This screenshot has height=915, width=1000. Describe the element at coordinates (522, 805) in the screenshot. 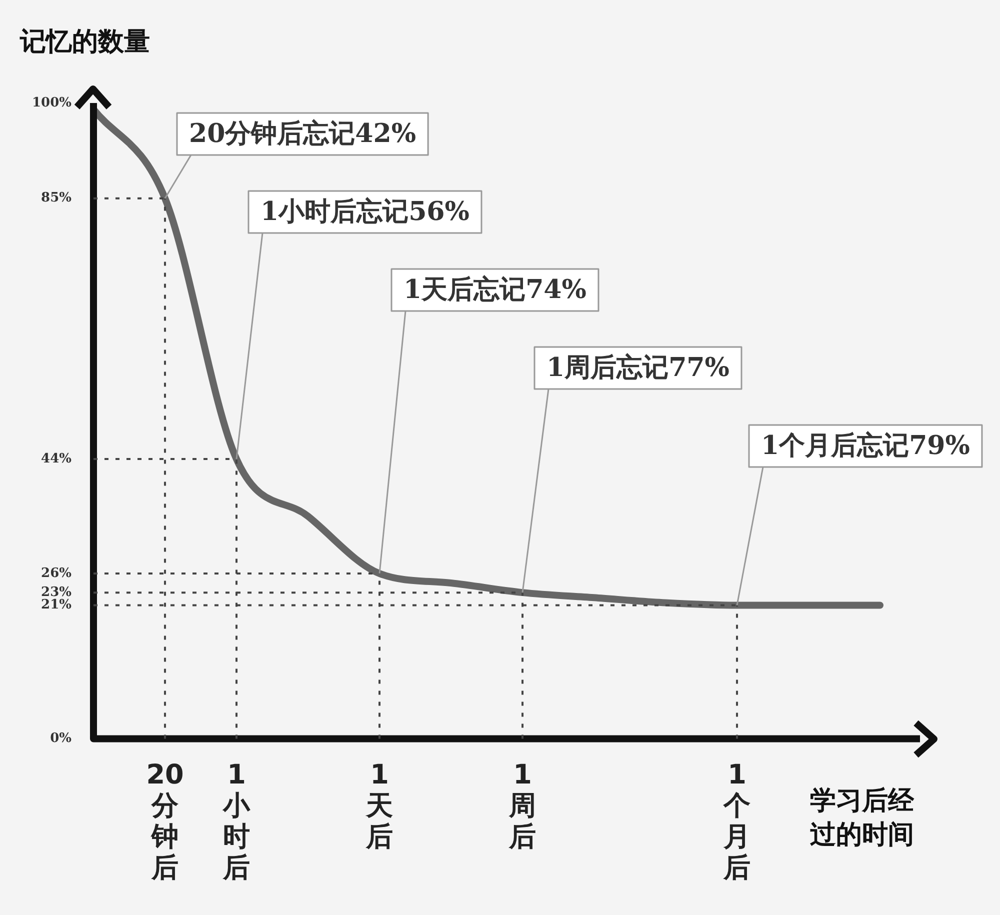

I see `x-tick-label: 1周后` at that location.